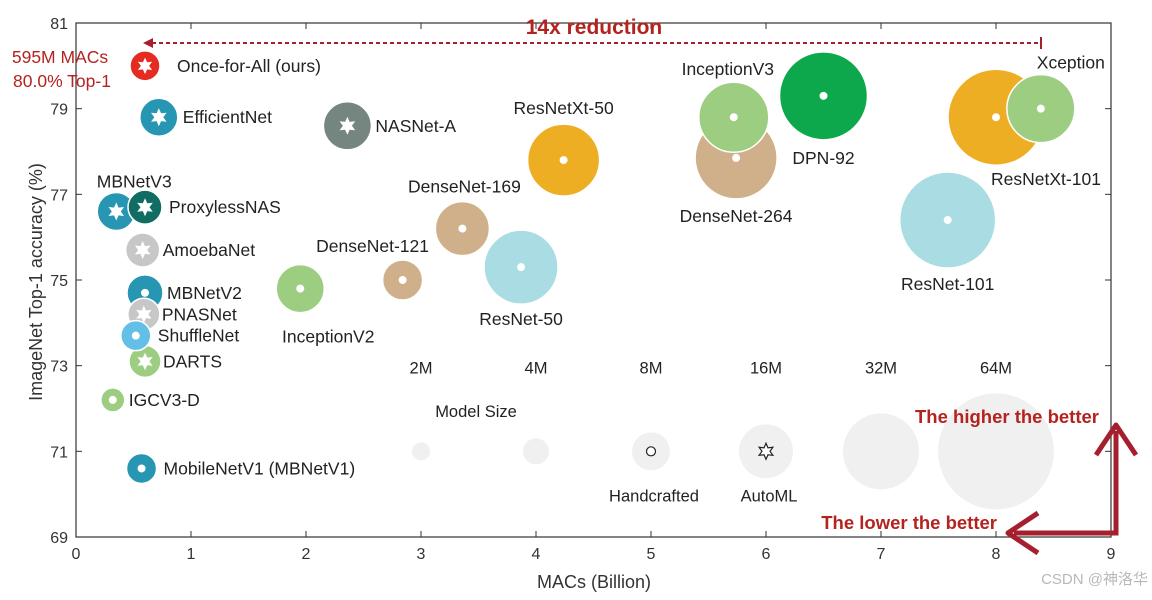 Image resolution: width=1152 pixels, height=600 pixels. Describe the element at coordinates (421, 554) in the screenshot. I see `x-tick-label: 3` at that location.